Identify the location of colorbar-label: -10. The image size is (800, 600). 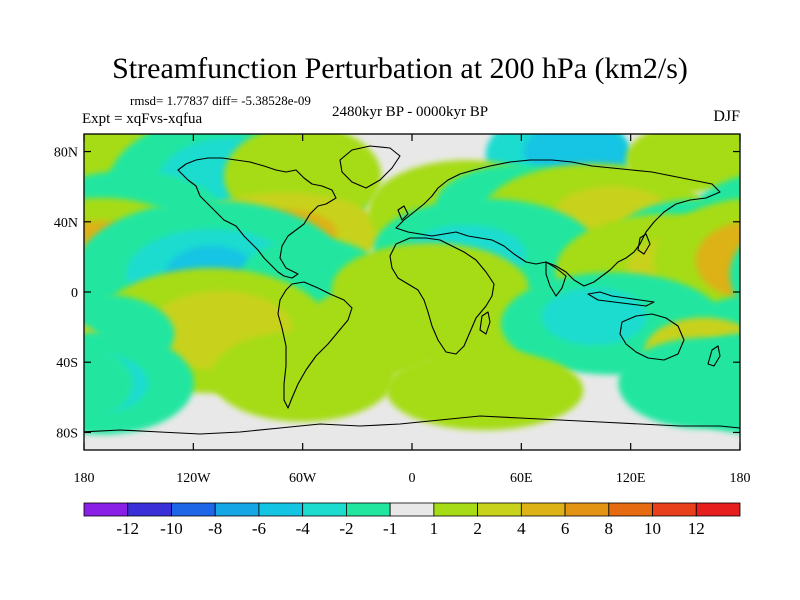
(171, 528).